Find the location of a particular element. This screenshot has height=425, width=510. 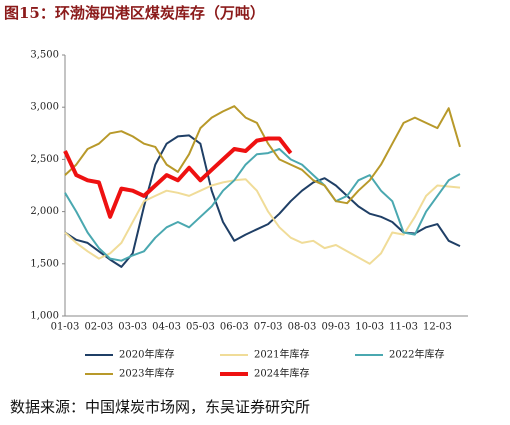

x-tick-label: 05-03 is located at coordinates (200, 327).